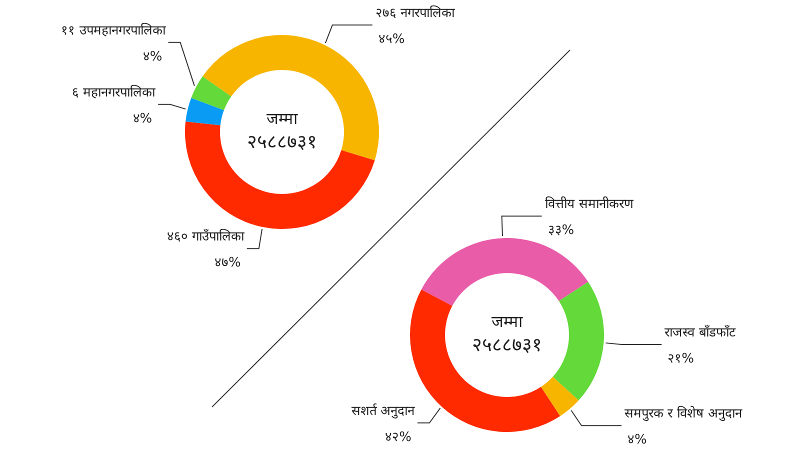 Image resolution: width=802 pixels, height=460 pixels. What do you see at coordinates (681, 359) in the screenshot?
I see `data-label: २१%` at bounding box center [681, 359].